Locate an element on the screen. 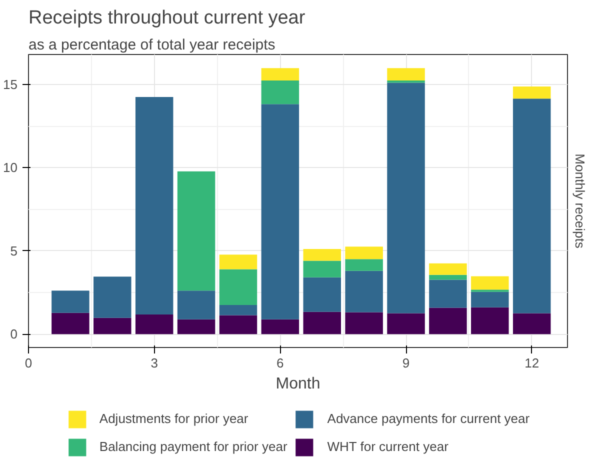 The image size is (596, 473). x-tick-label: 3 is located at coordinates (154, 363).